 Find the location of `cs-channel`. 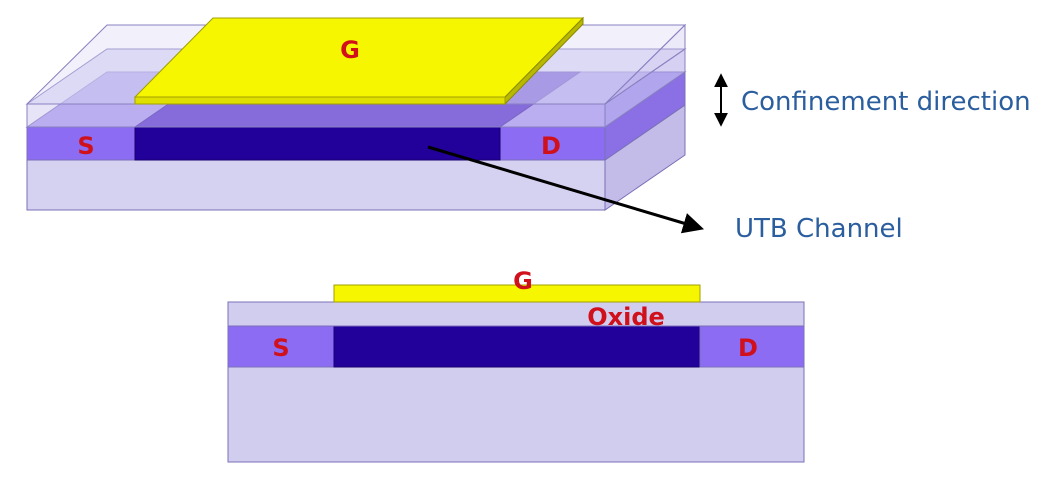

cs-channel is located at coordinates (517, 346).